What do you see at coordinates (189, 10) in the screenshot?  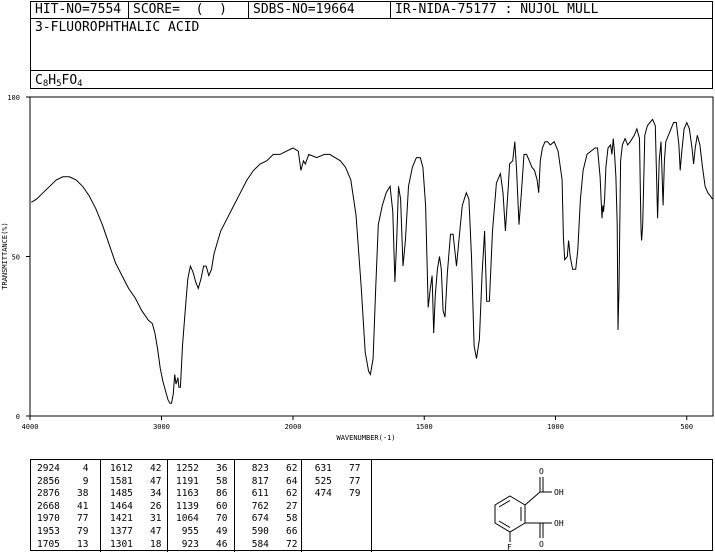 I see `score: SCORE= ( )` at bounding box center [189, 10].